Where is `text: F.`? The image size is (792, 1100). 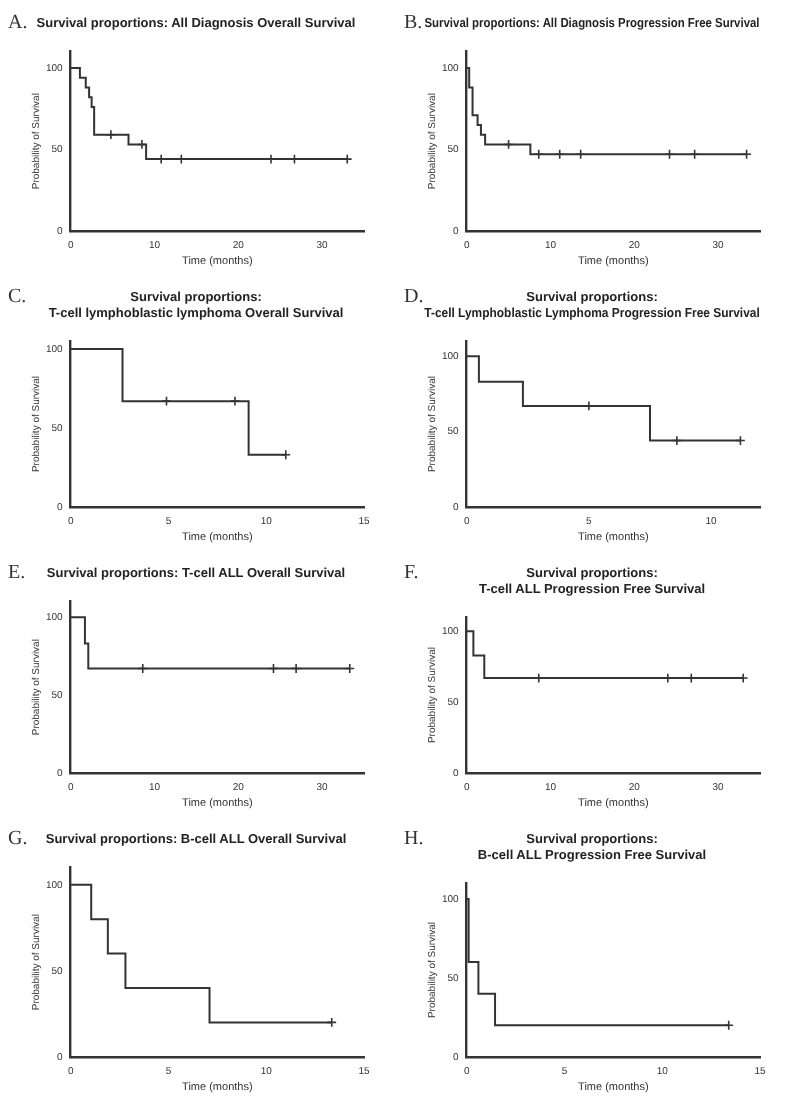 text: F. is located at coordinates (411, 573).